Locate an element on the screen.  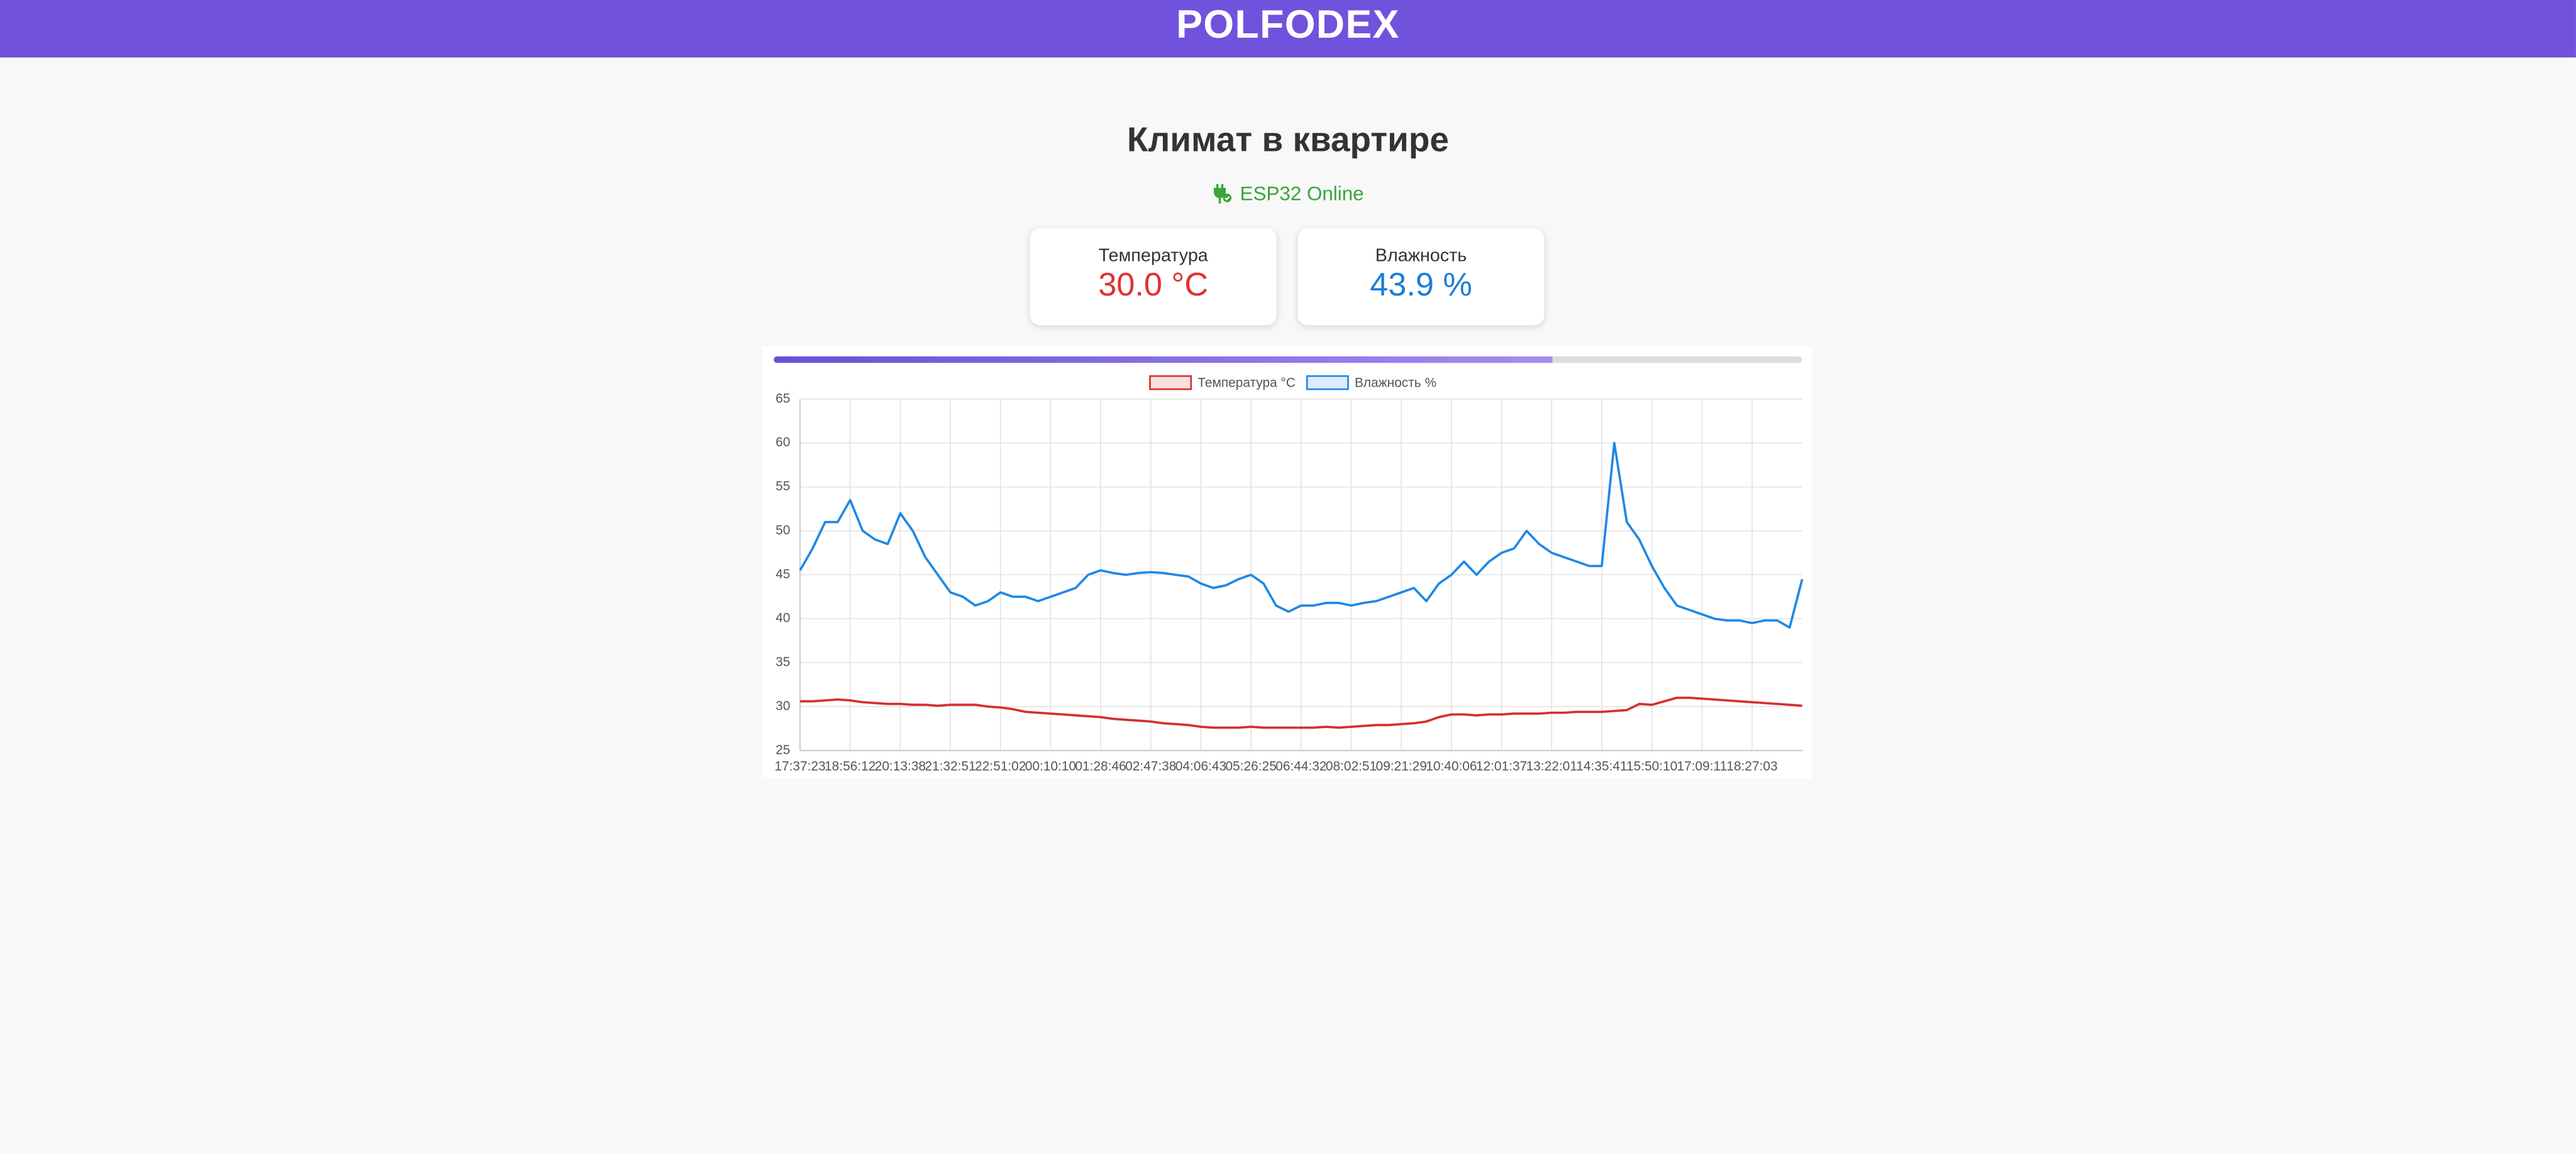
plug-icon is located at coordinates (1222, 194).